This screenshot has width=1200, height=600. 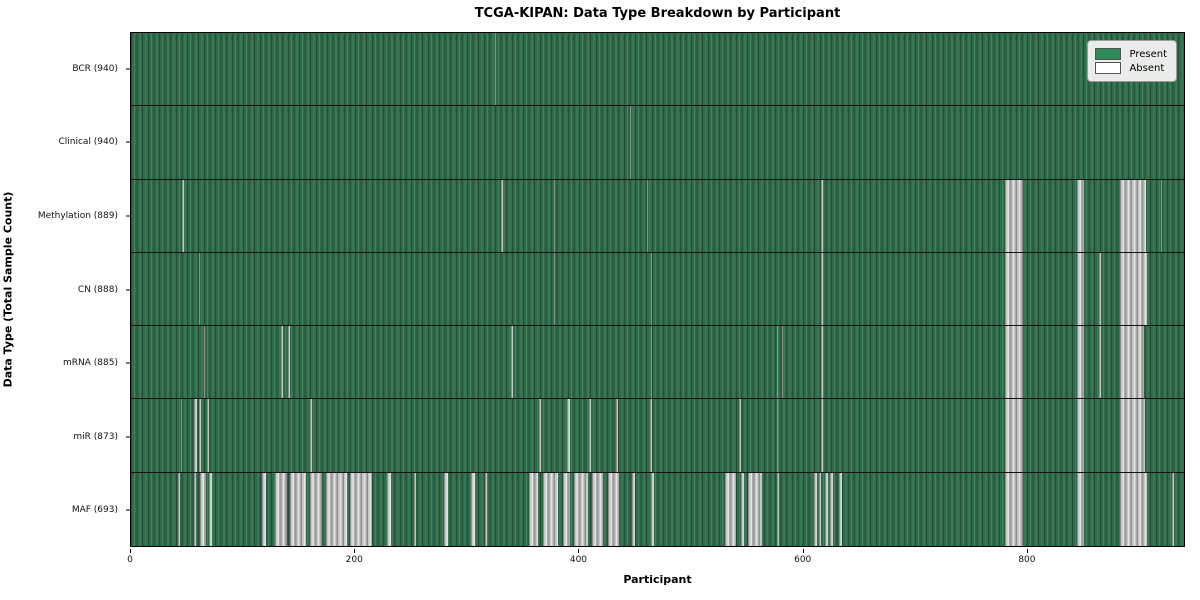 I want to click on legend-entry-absent: Absent, so click(x=1131, y=68).